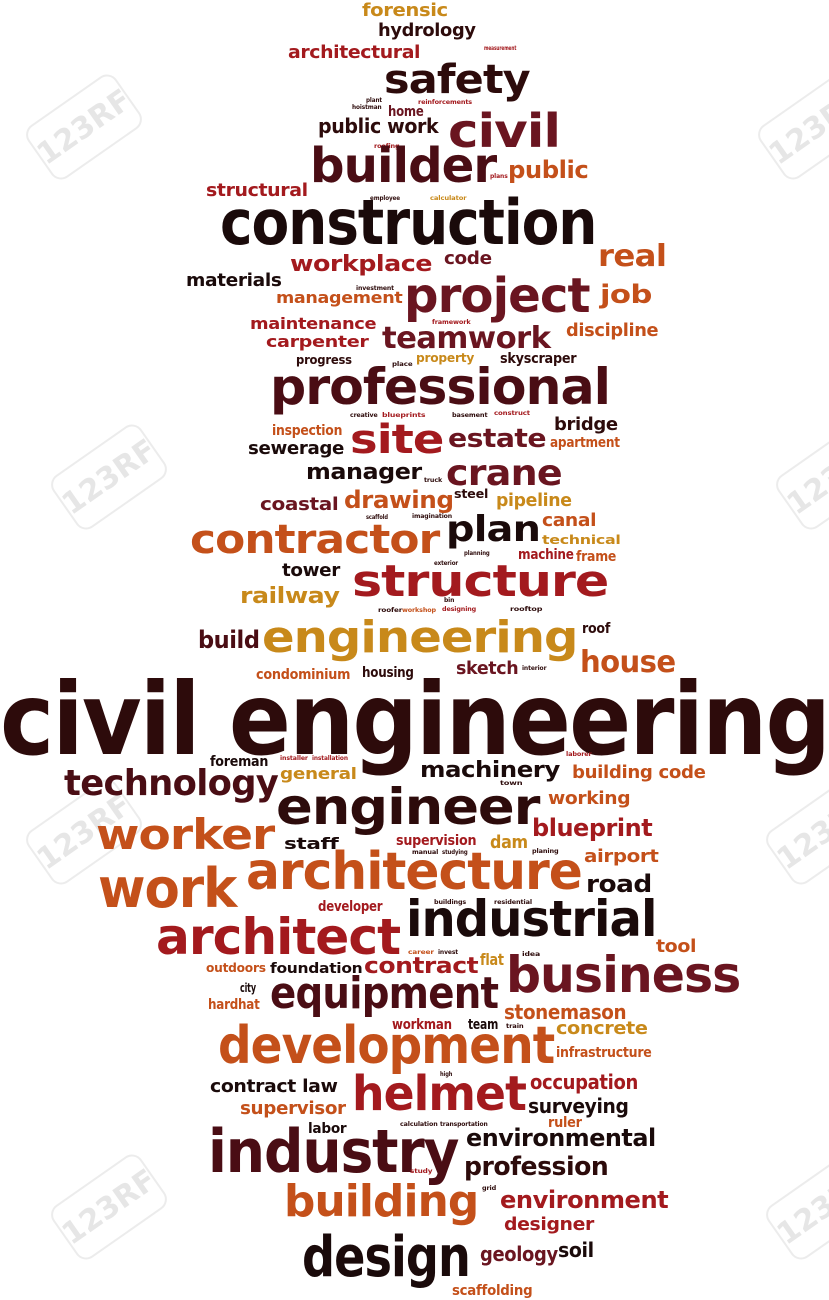 The width and height of the screenshot is (829, 1300). Describe the element at coordinates (350, 907) in the screenshot. I see `word-developer: developer` at that location.